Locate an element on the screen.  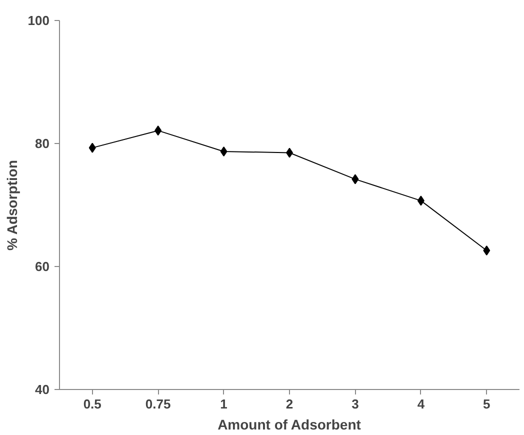
x-tick-label: 4 is located at coordinates (421, 404).